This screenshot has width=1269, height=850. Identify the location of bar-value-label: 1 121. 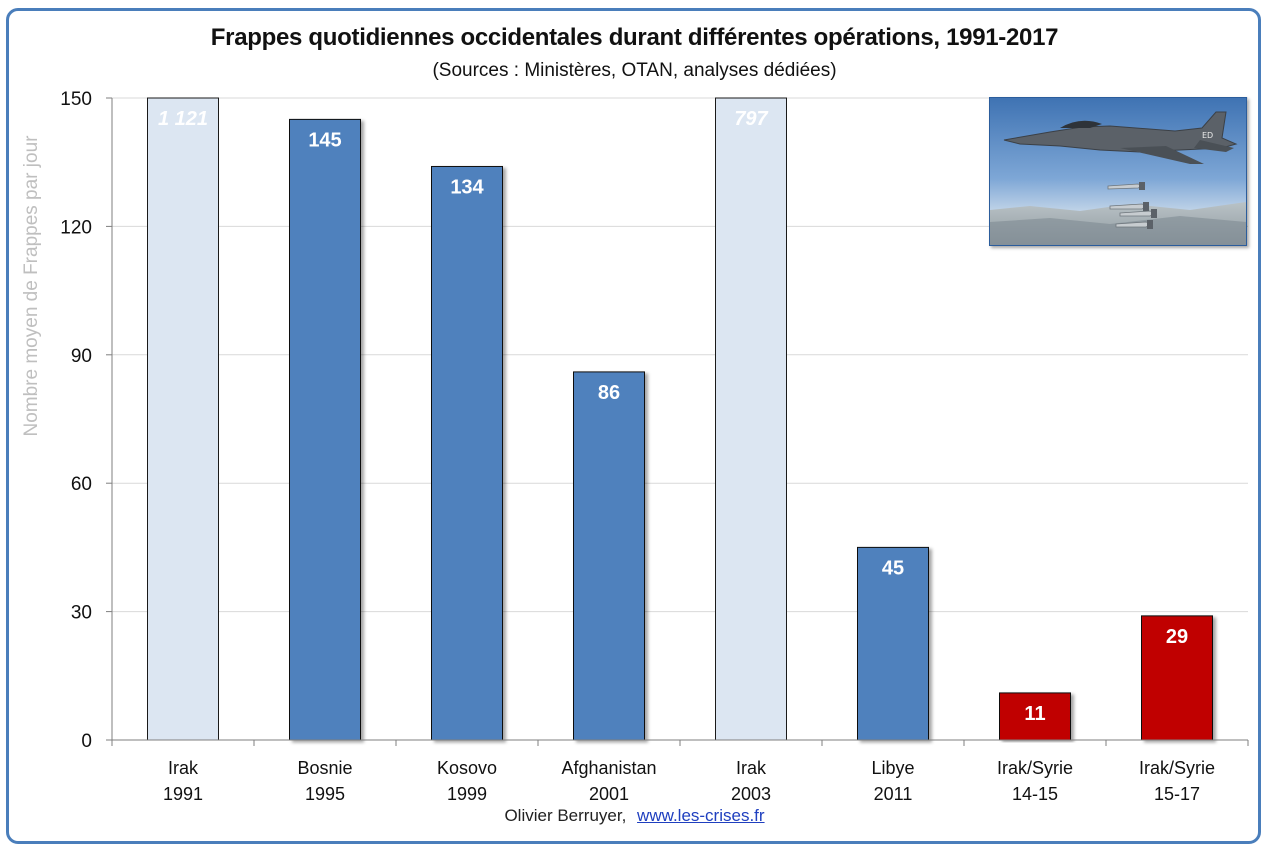
(183, 119).